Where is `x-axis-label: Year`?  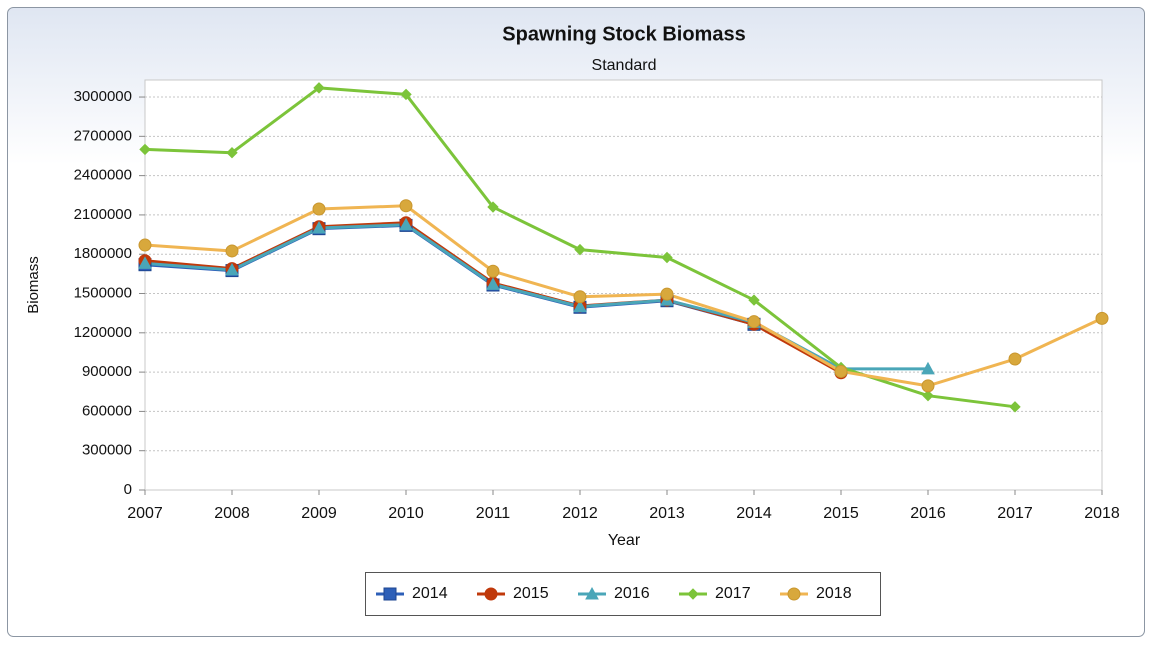 x-axis-label: Year is located at coordinates (624, 540).